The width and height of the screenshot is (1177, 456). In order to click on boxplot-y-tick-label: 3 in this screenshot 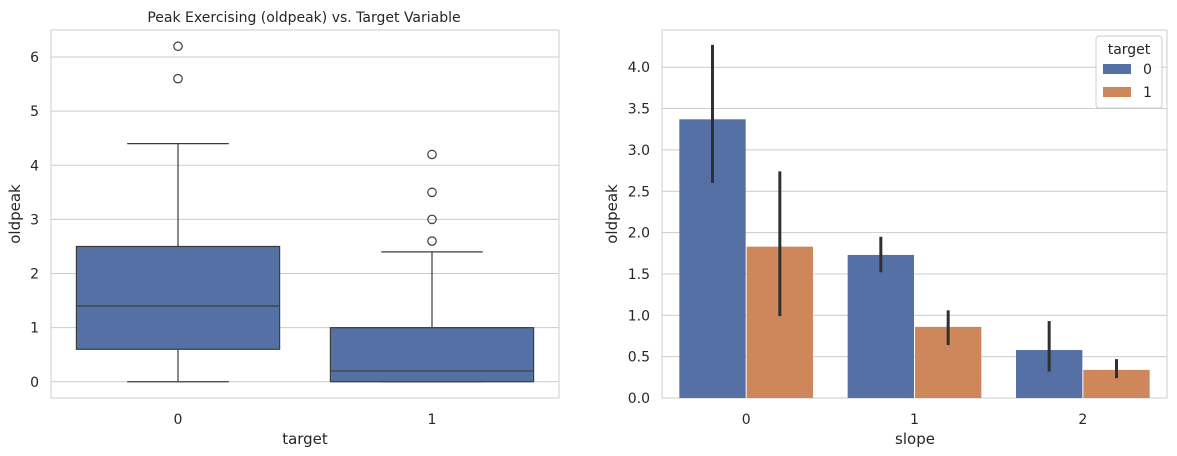, I will do `click(34, 220)`.